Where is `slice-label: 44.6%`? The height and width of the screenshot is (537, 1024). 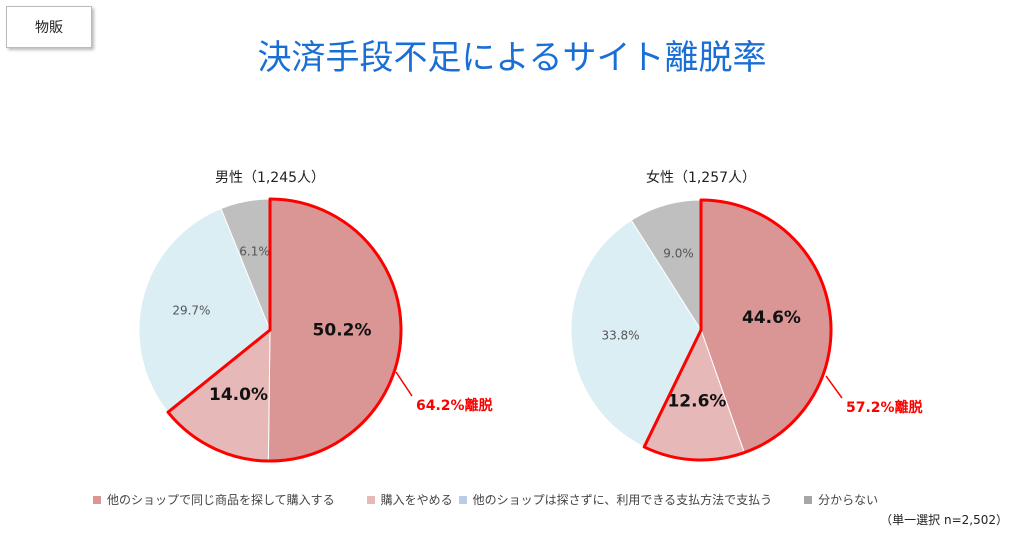
slice-label: 44.6% is located at coordinates (771, 318).